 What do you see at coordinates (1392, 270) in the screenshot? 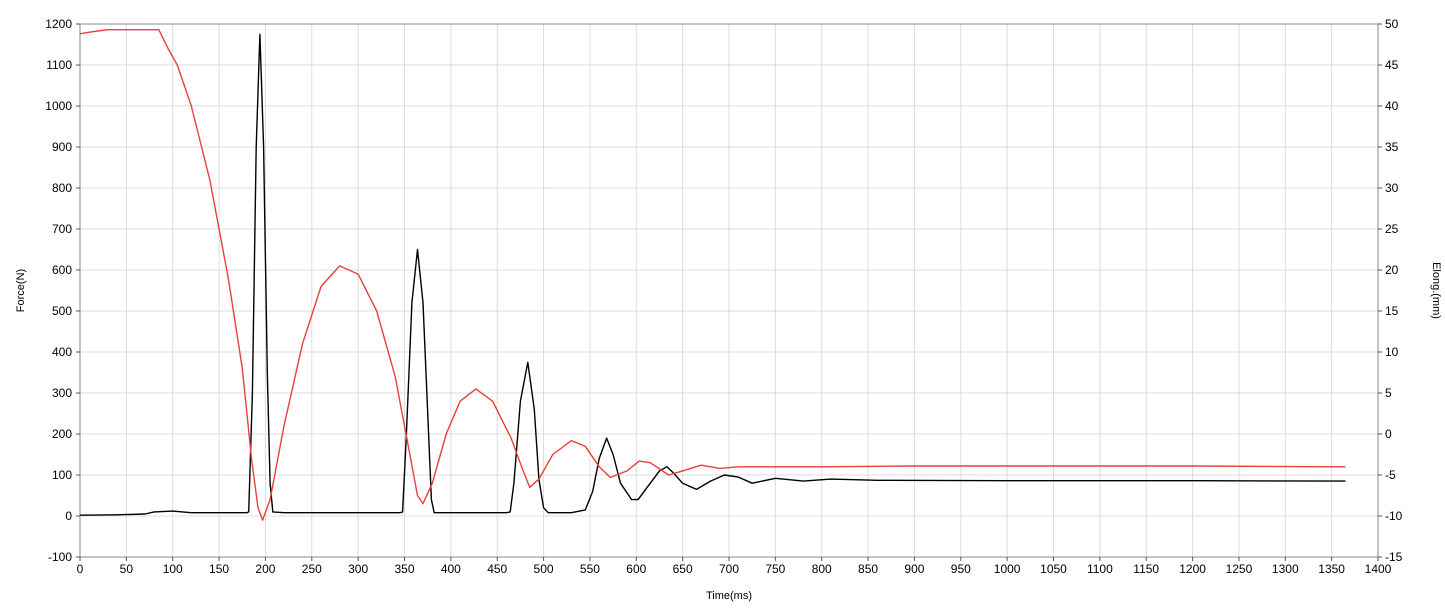
I see `y-right-tick-label: 20` at bounding box center [1392, 270].